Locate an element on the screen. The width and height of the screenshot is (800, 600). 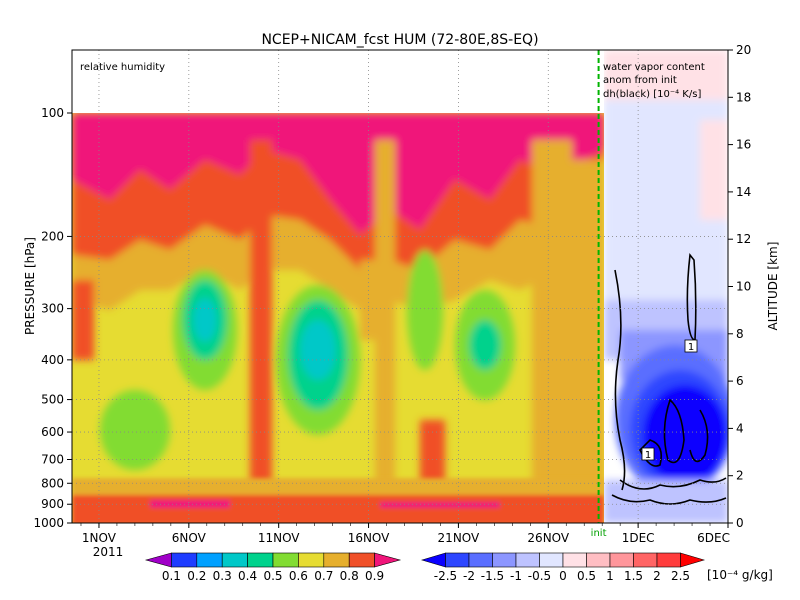
y-left-tick-label: 800 is located at coordinates (52, 483).